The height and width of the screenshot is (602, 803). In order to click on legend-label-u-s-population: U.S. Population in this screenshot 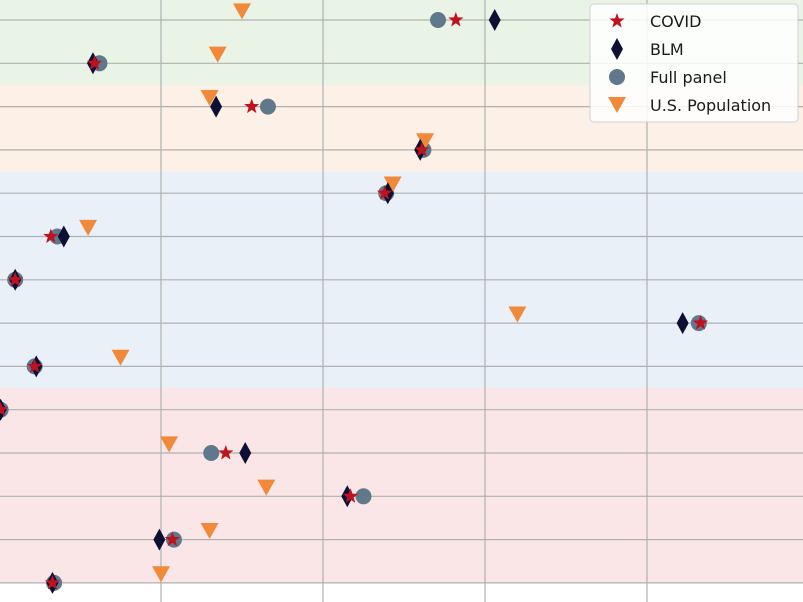, I will do `click(710, 105)`.